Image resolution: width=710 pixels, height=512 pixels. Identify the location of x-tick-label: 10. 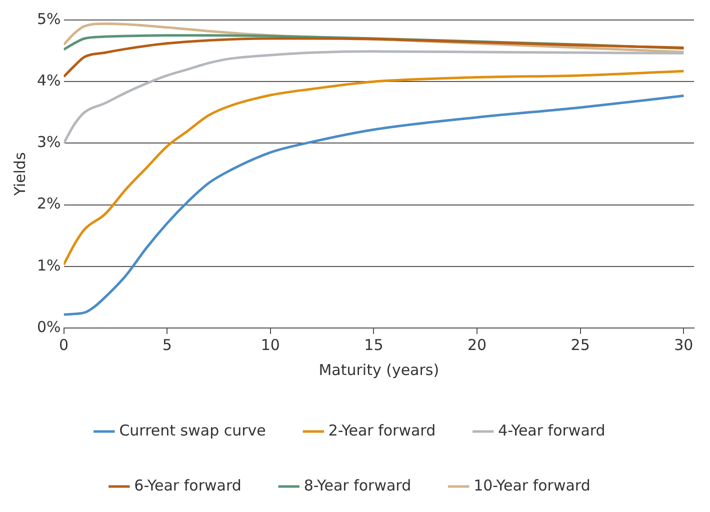
(270, 345).